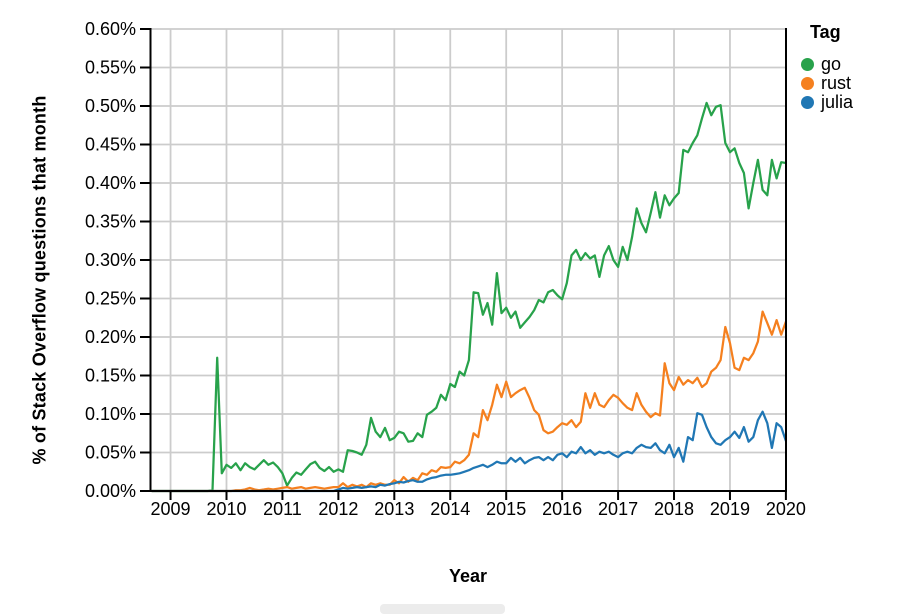 The height and width of the screenshot is (614, 924). I want to click on y-tick-label: 0.50%, so click(110, 106).